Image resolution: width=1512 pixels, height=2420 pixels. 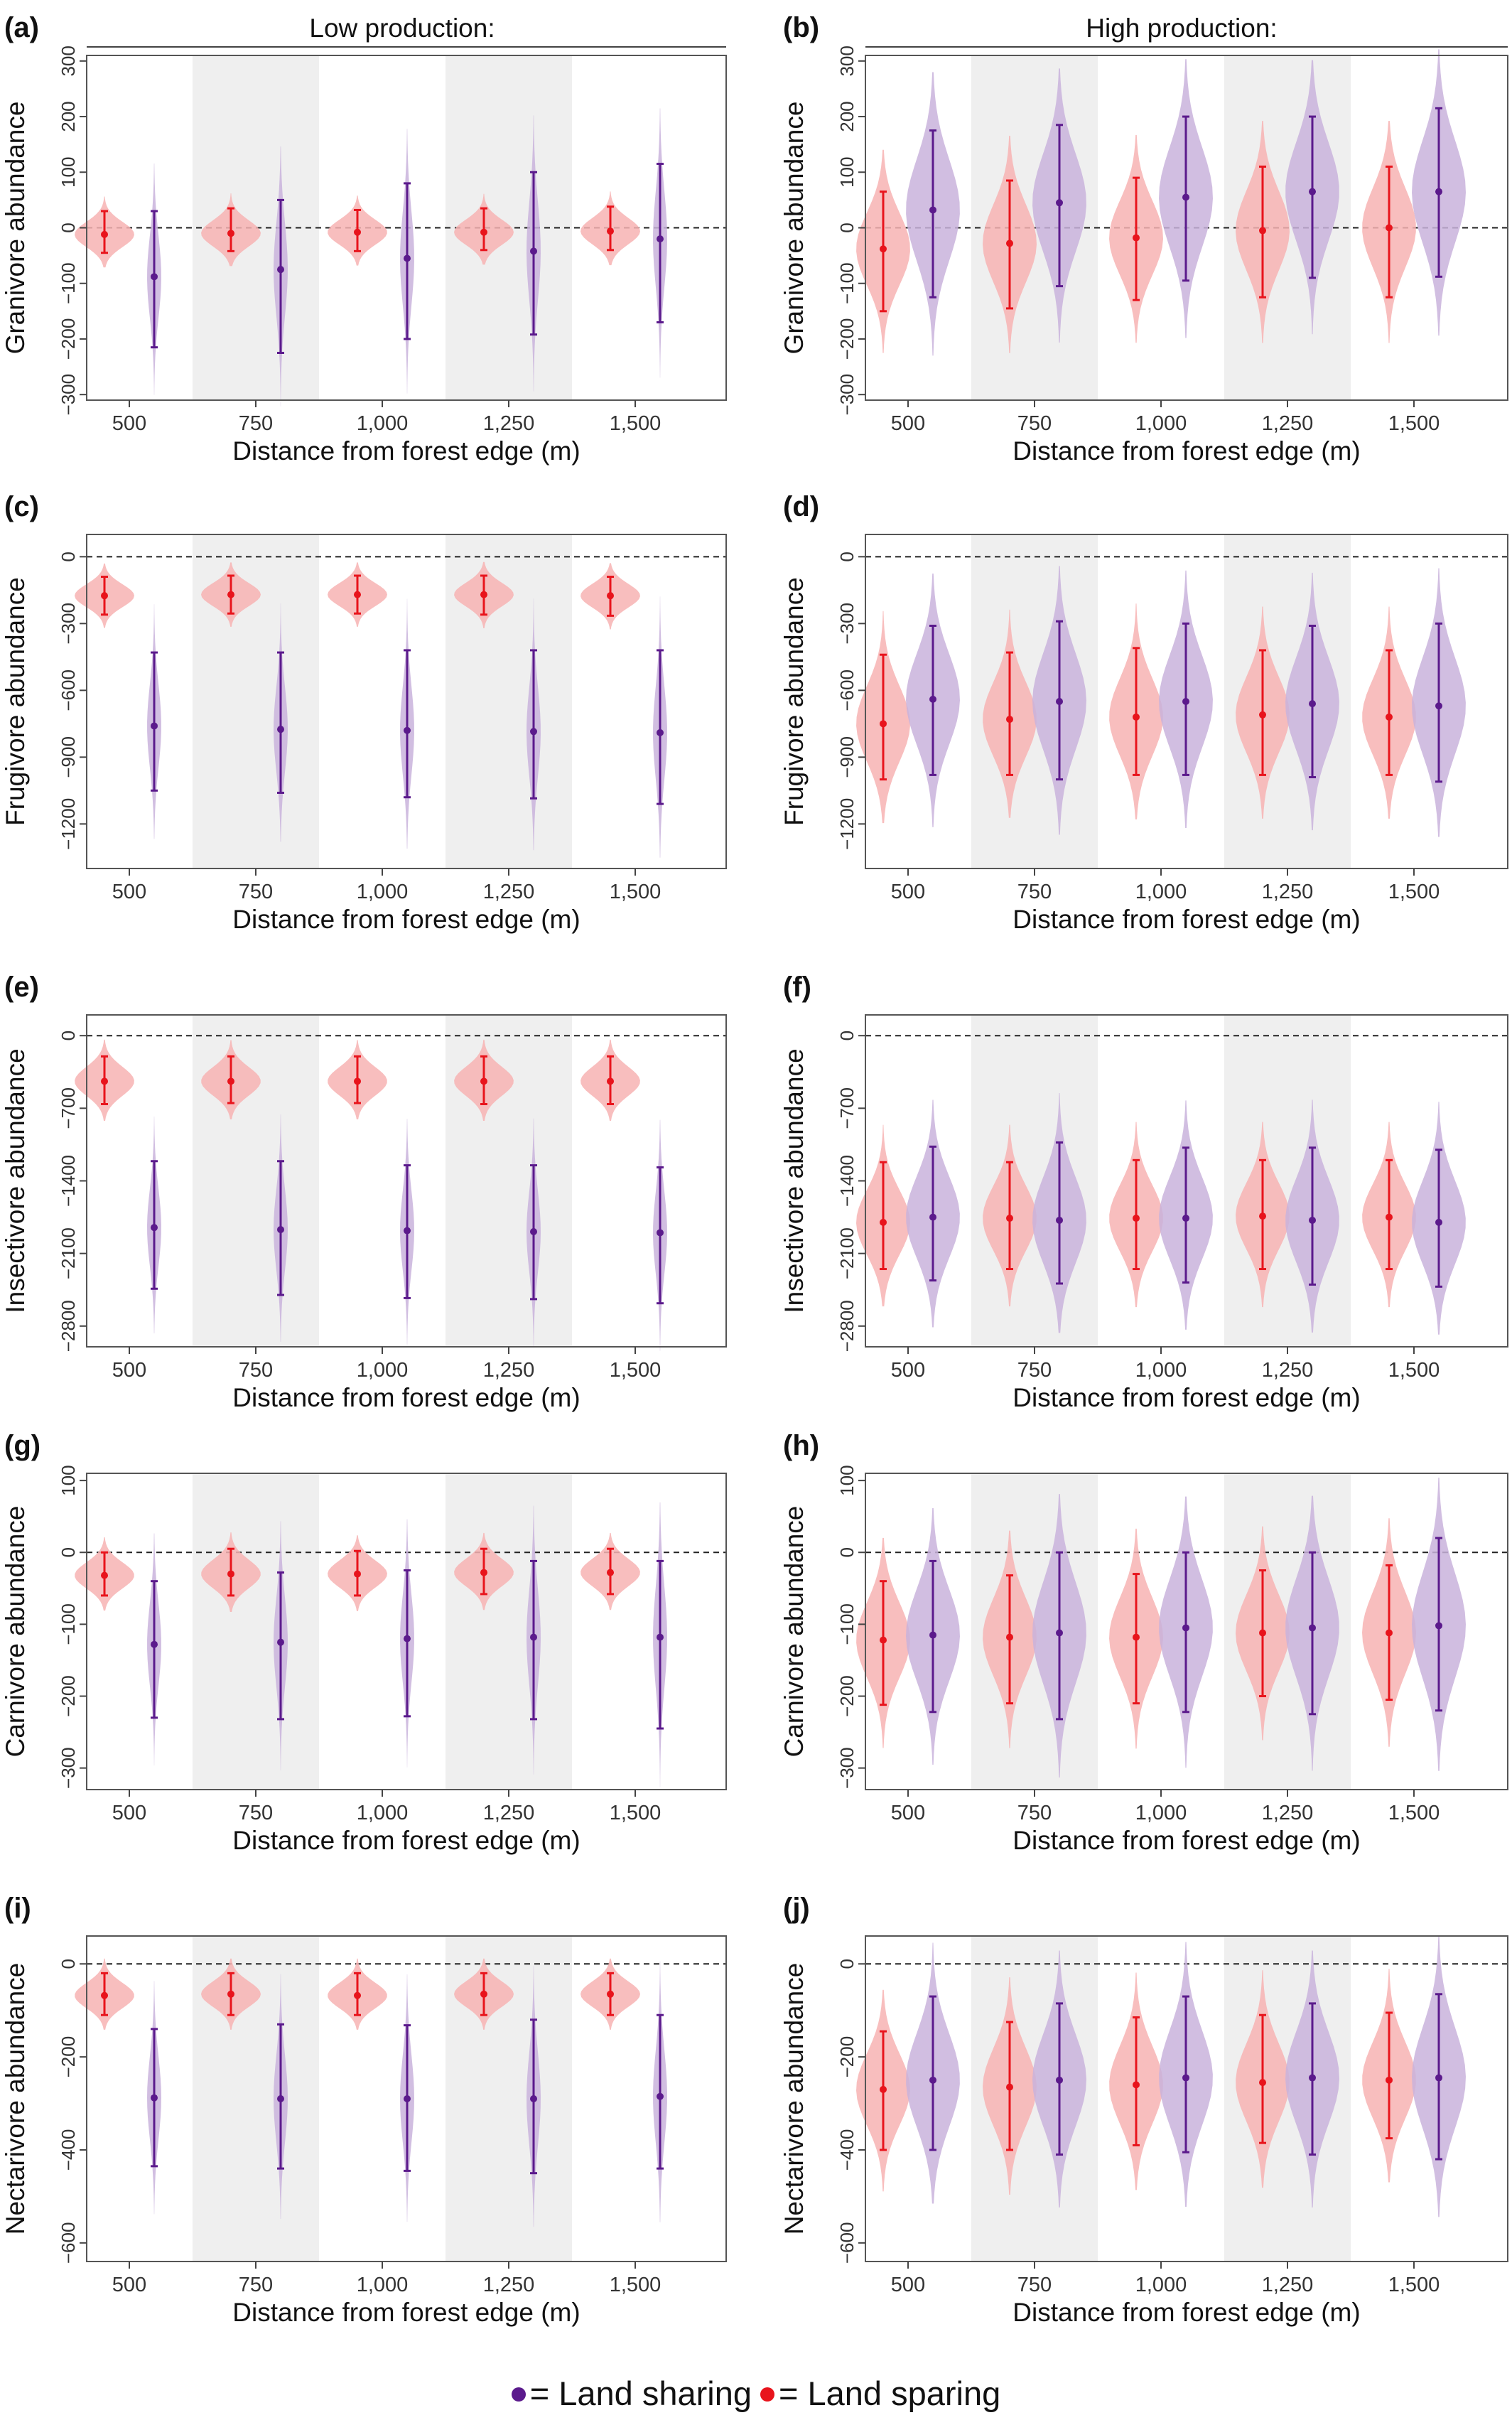 What do you see at coordinates (16, 1180) in the screenshot?
I see `y-axis-label: Insectivore abundance` at bounding box center [16, 1180].